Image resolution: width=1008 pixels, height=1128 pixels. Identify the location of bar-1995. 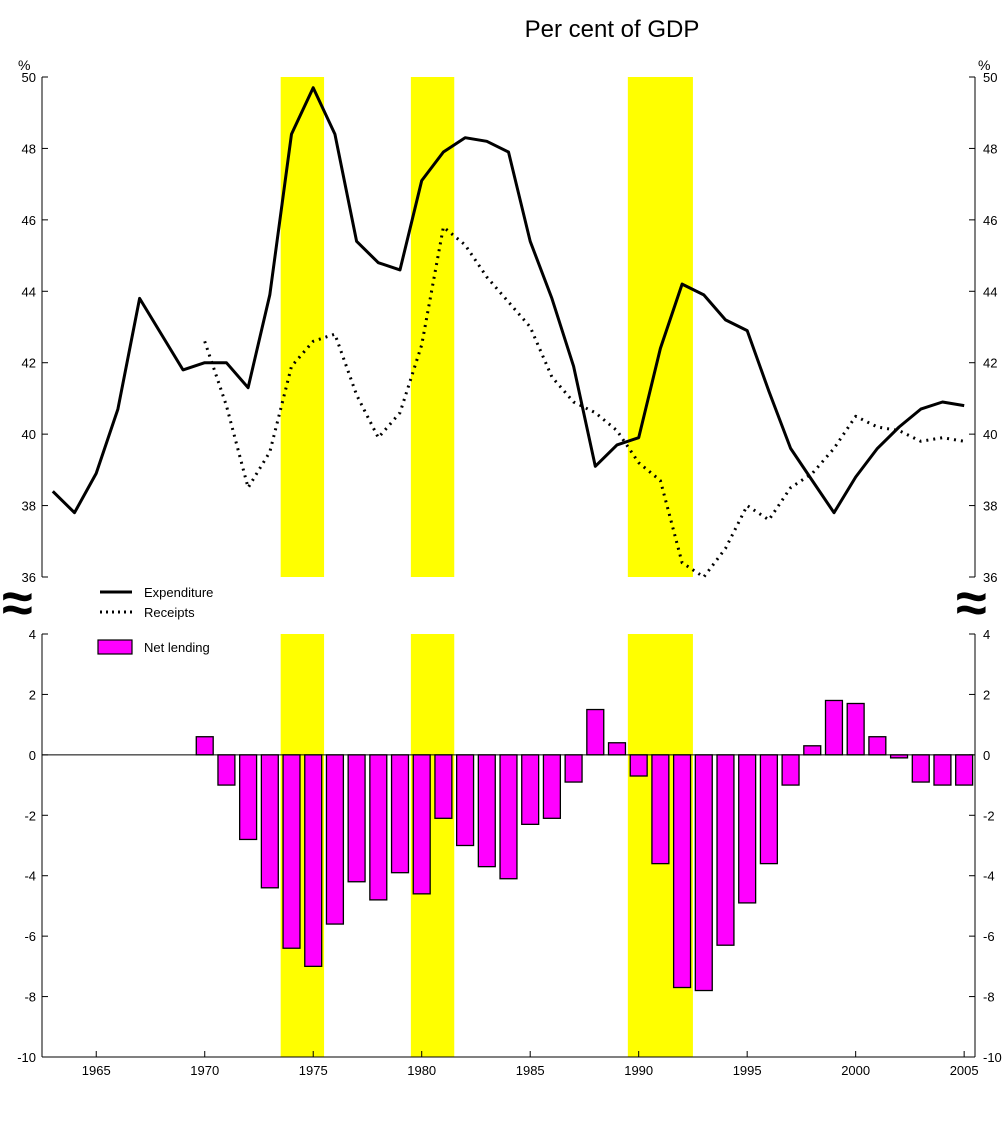
(747, 829).